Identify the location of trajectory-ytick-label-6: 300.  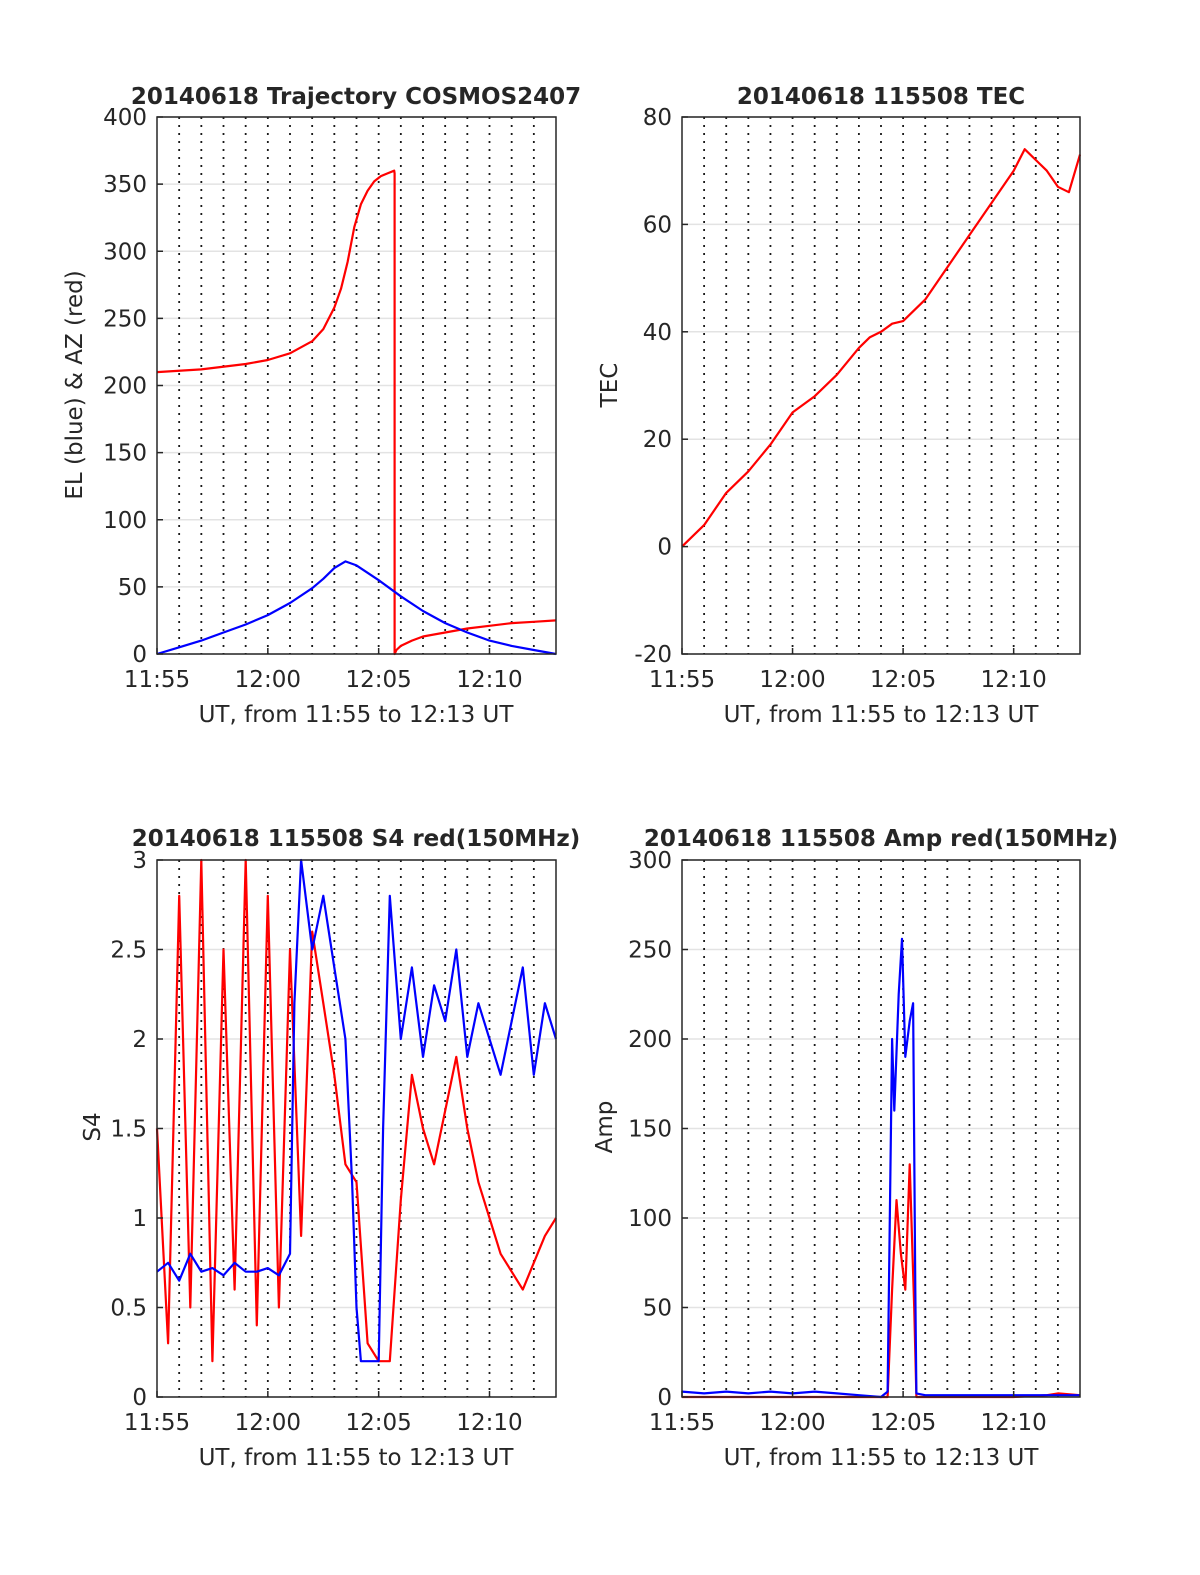
(125, 252).